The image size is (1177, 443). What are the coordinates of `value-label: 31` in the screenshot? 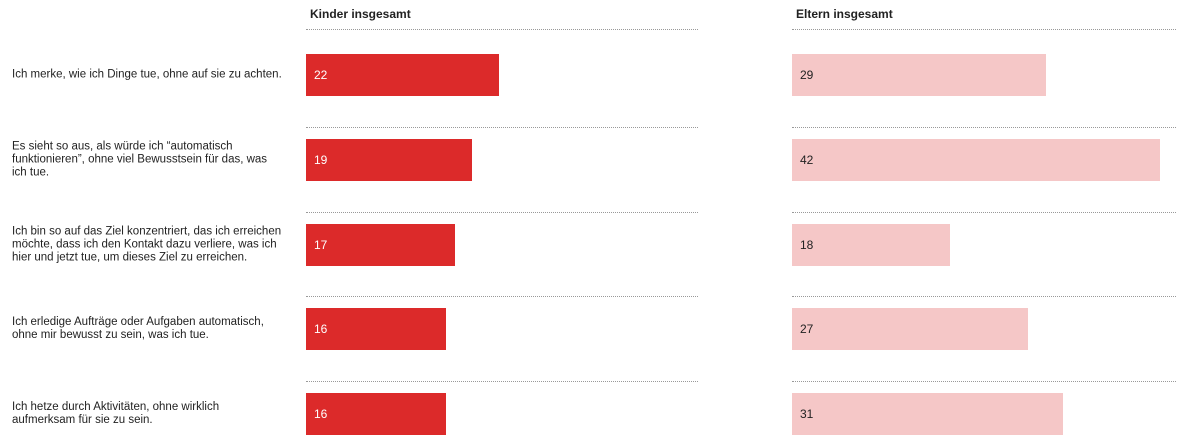 It's located at (807, 414).